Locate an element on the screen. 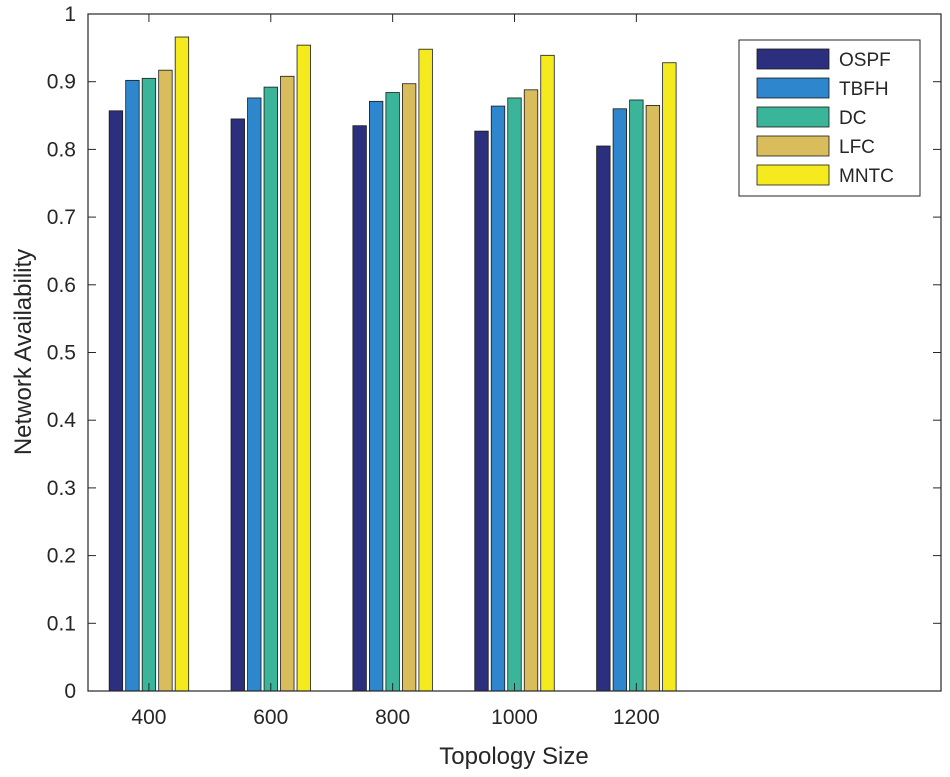 Image resolution: width=950 pixels, height=777 pixels. legend-swatch-mntc is located at coordinates (793, 175).